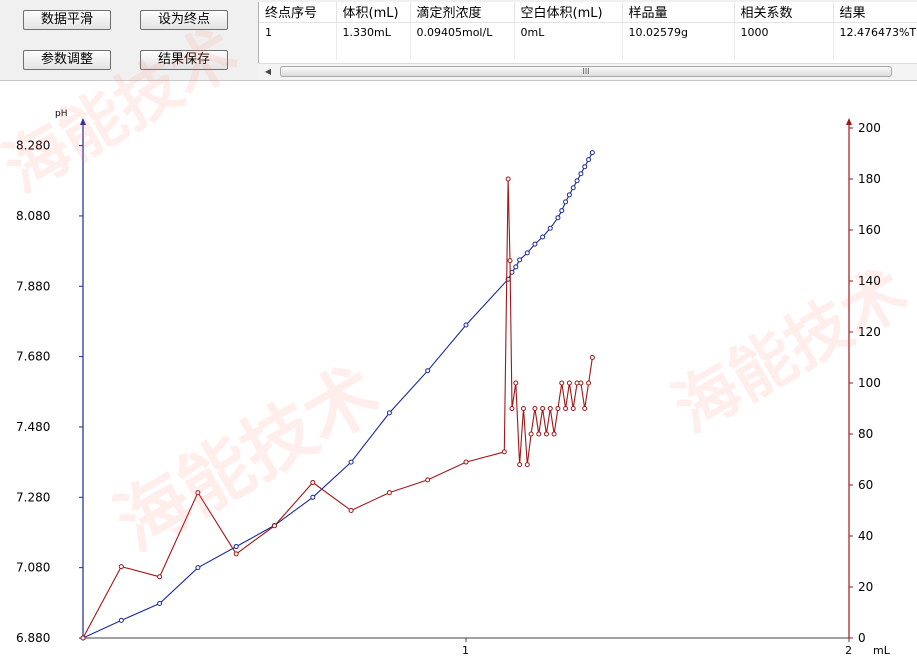 This screenshot has width=917, height=667. Describe the element at coordinates (848, 650) in the screenshot. I see `x-tick-label: 2` at that location.